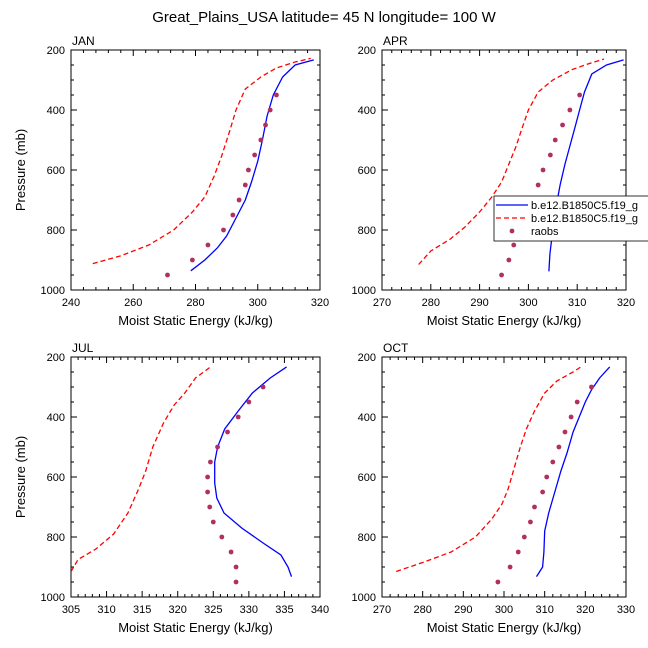 This screenshot has height=648, width=648. I want to click on x-tick-label: 315, so click(142, 610).